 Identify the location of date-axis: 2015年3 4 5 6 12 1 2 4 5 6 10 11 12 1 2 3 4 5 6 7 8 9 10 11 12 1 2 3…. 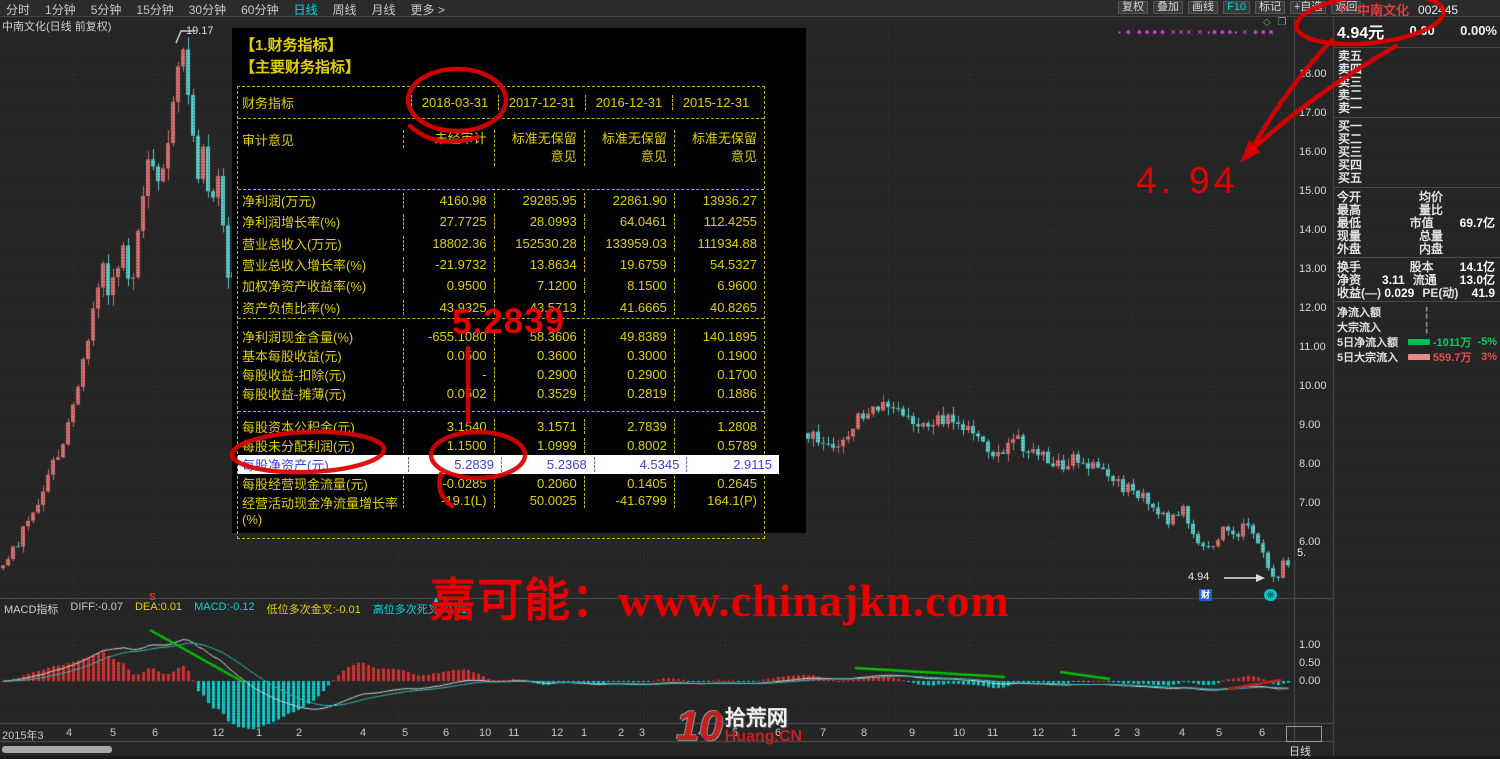
(647, 733).